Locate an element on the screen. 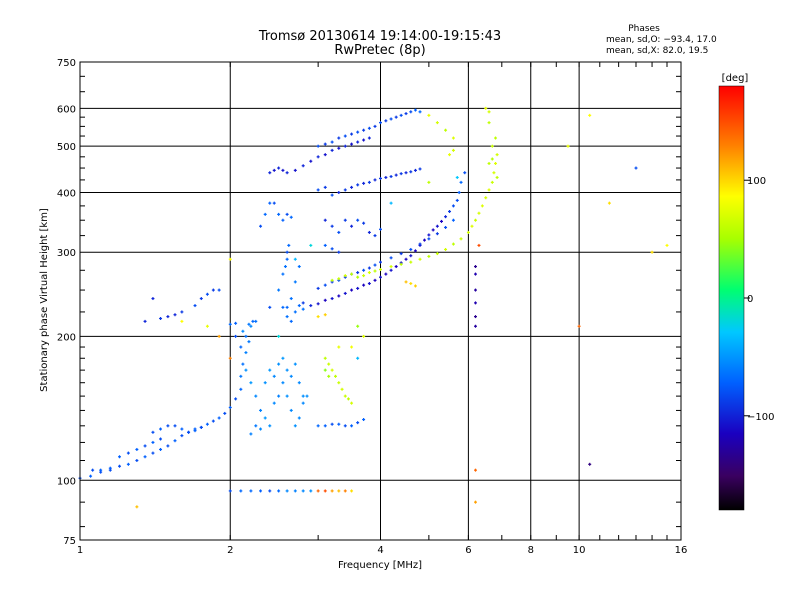 Image resolution: width=800 pixels, height=604 pixels. x-tick-label: 16 is located at coordinates (681, 550).